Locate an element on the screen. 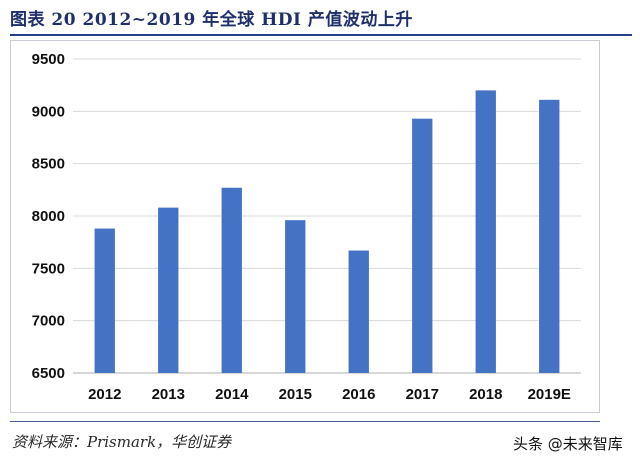  y-tick-label: 6500 is located at coordinates (48, 373).